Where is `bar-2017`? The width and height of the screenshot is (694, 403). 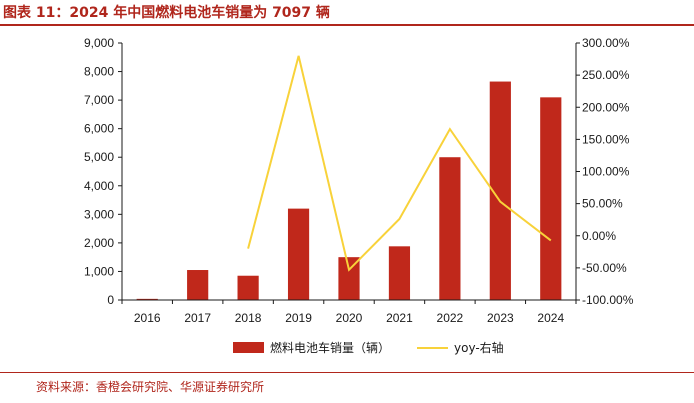
bar-2017 is located at coordinates (198, 285).